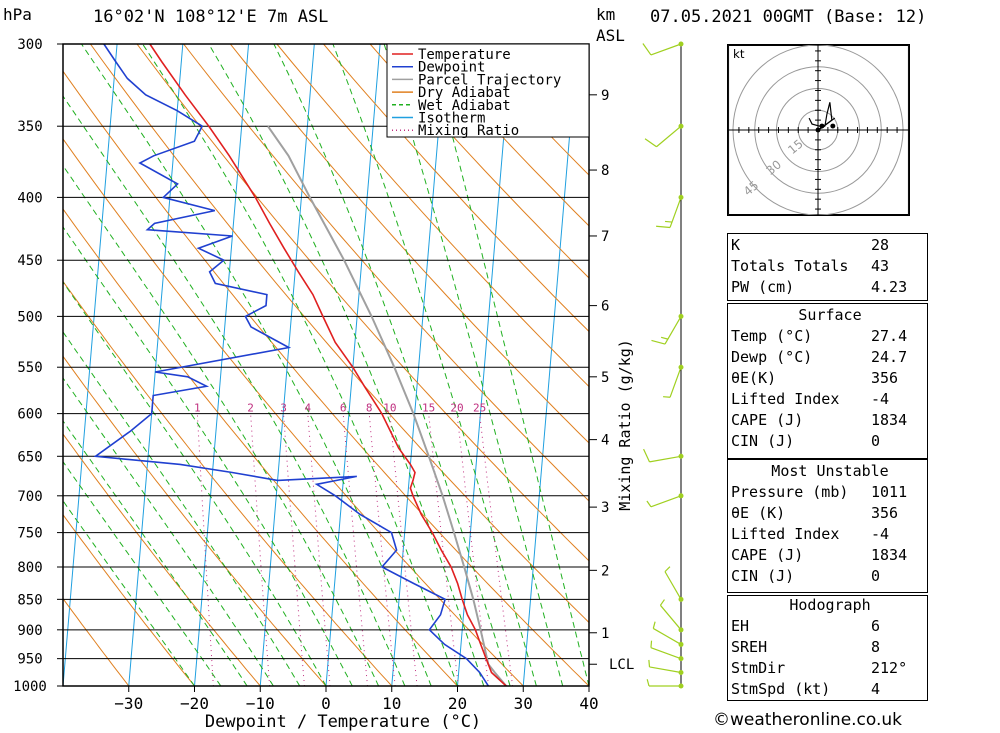 The image size is (1000, 733). What do you see at coordinates (889, 336) in the screenshot?
I see `surface-temp-value: 27.4` at bounding box center [889, 336].